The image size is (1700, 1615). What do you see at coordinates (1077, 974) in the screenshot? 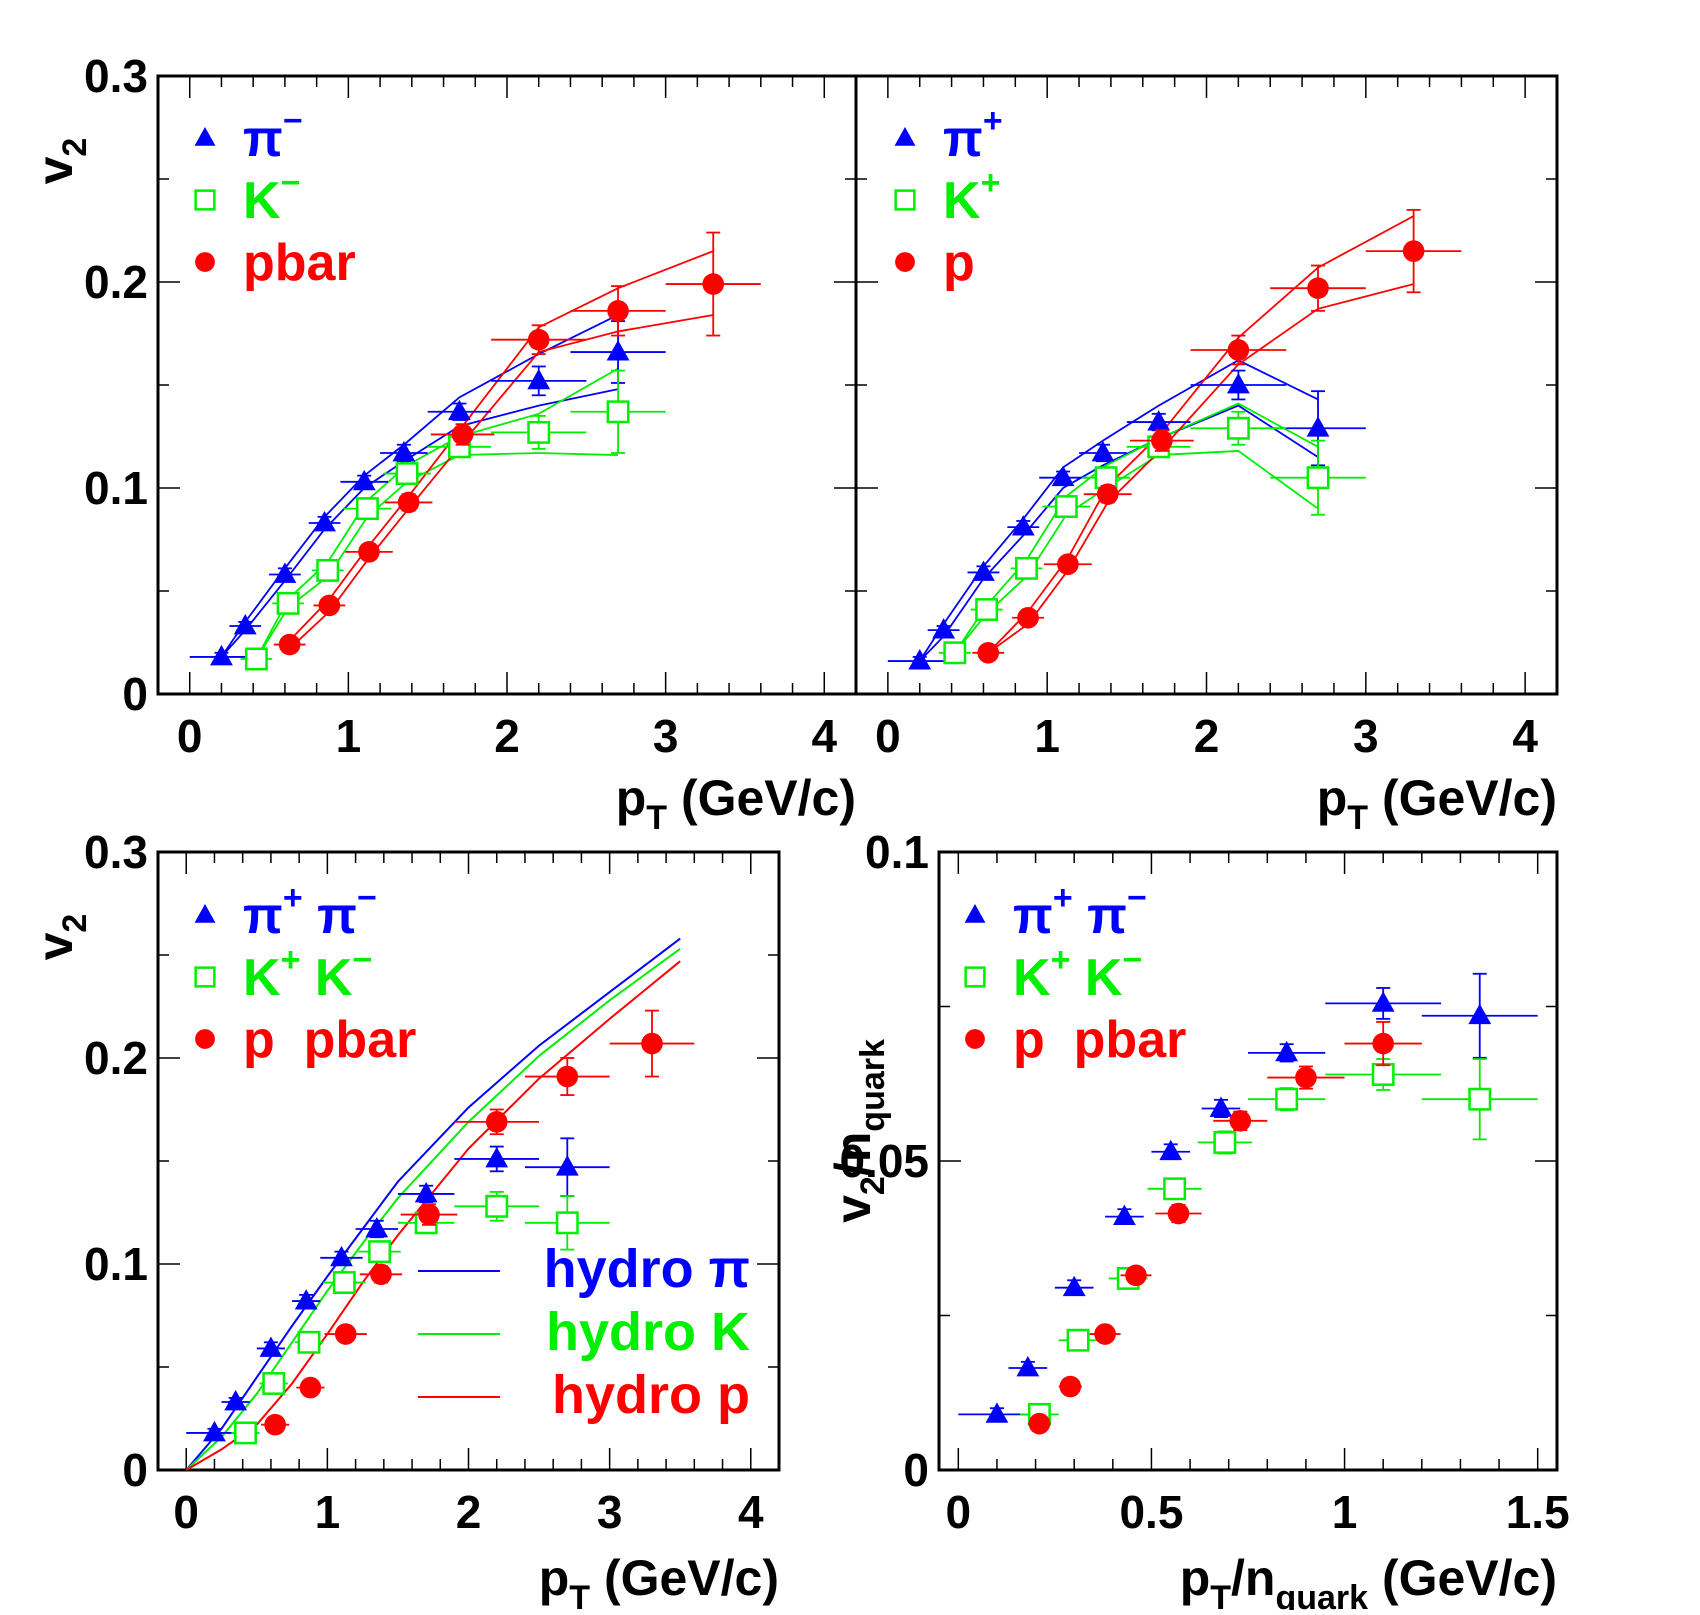
I see `legend-label: K+ K−` at bounding box center [1077, 974].